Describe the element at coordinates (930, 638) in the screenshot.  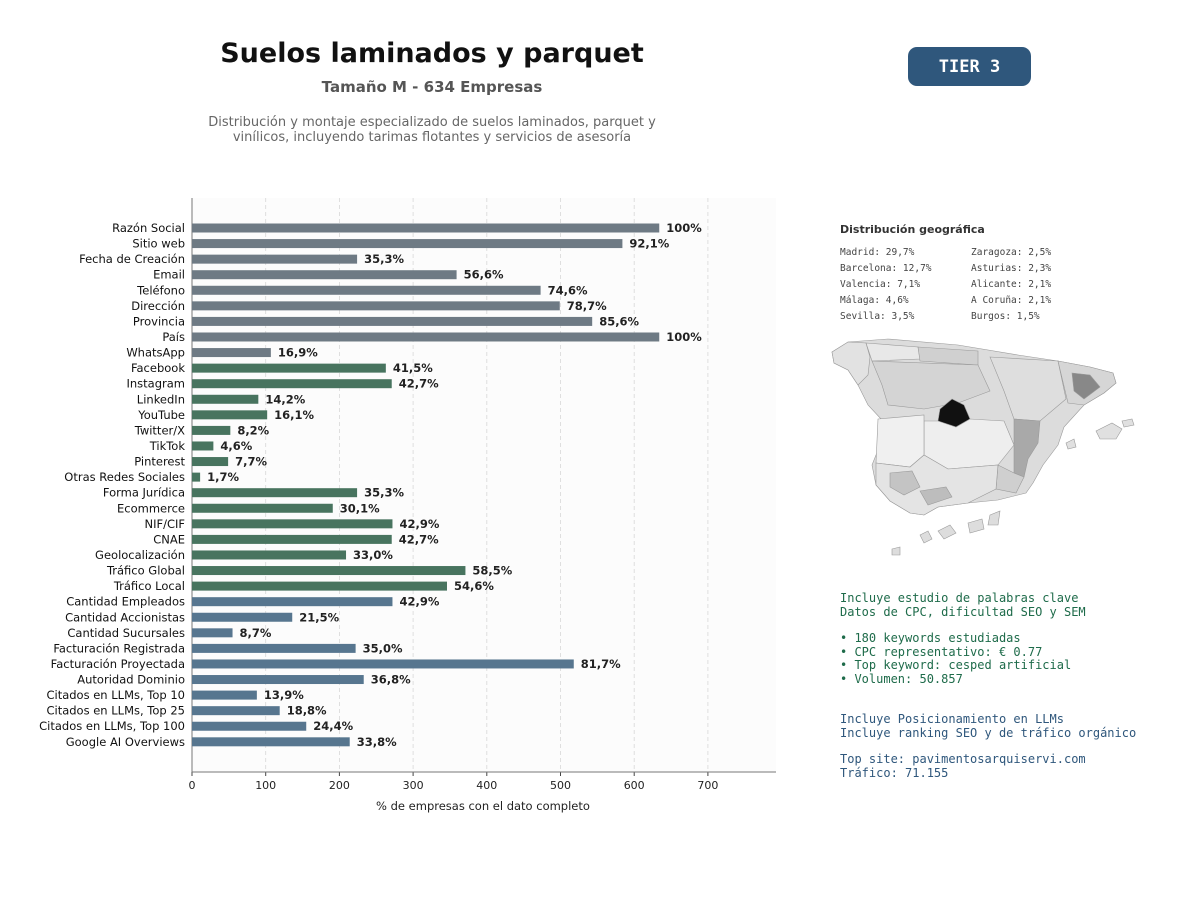
I see `keyword-bullet: • 180 keywords estudiadas` at that location.